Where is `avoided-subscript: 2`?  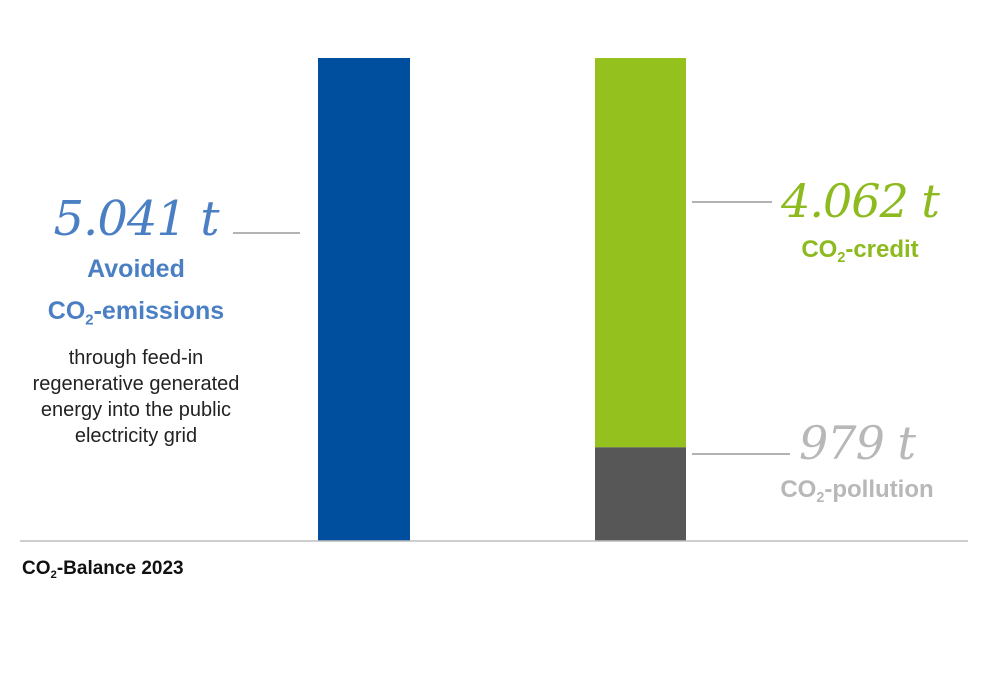
avoided-subscript: 2 is located at coordinates (89, 320).